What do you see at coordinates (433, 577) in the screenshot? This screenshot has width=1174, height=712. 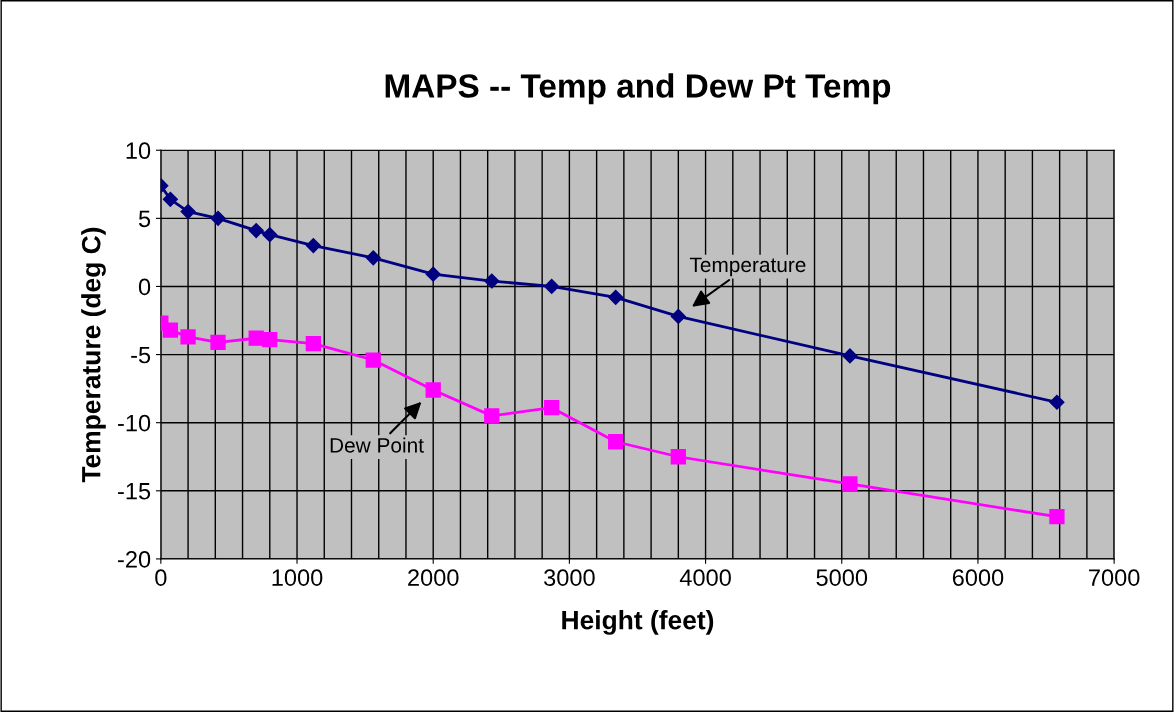 I see `x-tick-label: 2000` at bounding box center [433, 577].